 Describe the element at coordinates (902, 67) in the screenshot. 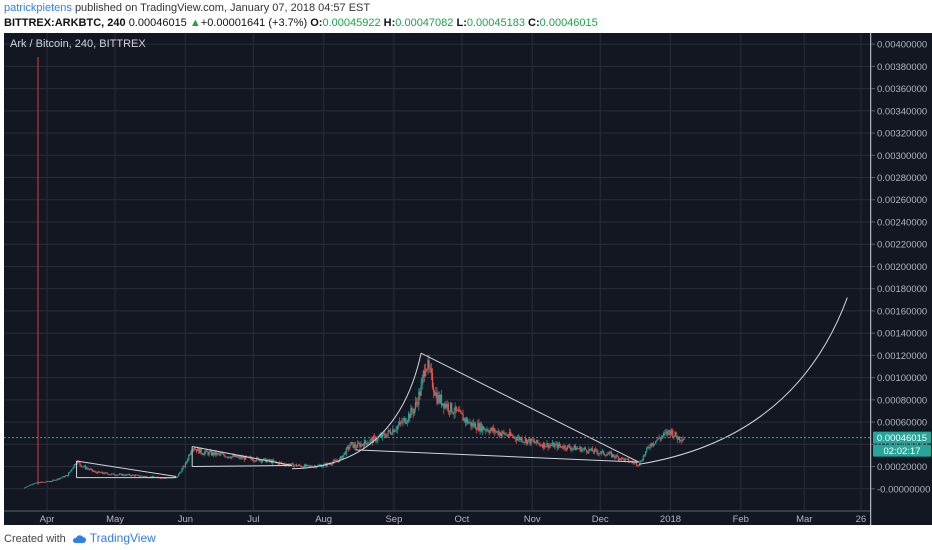

I see `y-tick-label: 0.00380000` at that location.